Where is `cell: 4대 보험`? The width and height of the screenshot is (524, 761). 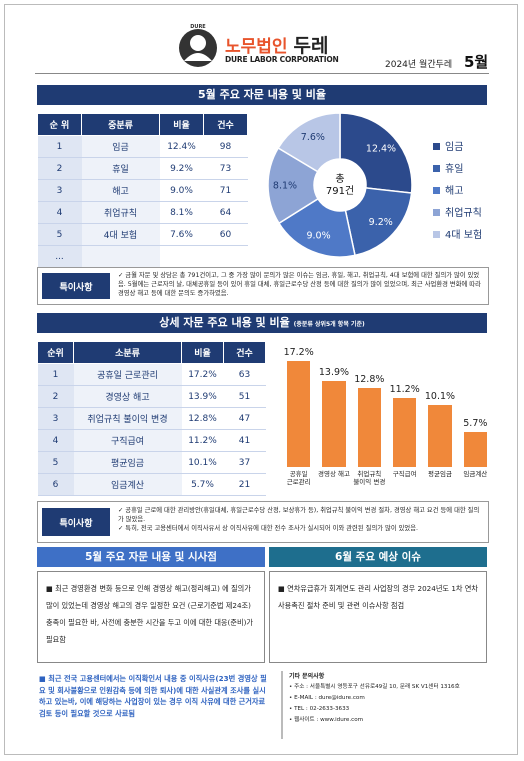
cell: 4대 보험 is located at coordinates (120, 234).